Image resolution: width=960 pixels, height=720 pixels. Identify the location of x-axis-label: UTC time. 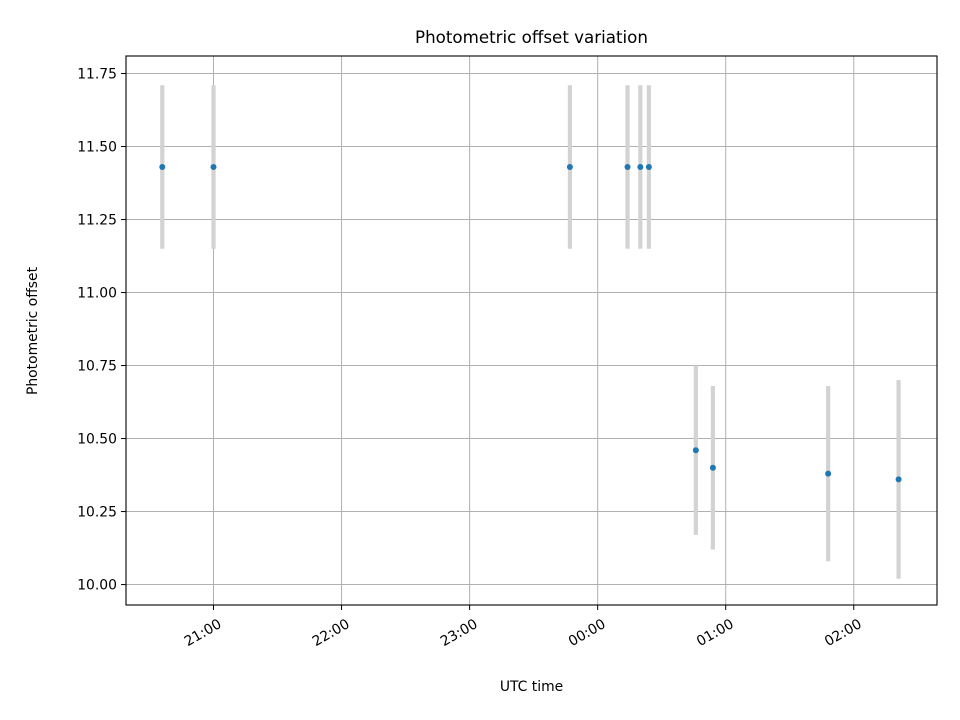
(531, 687).